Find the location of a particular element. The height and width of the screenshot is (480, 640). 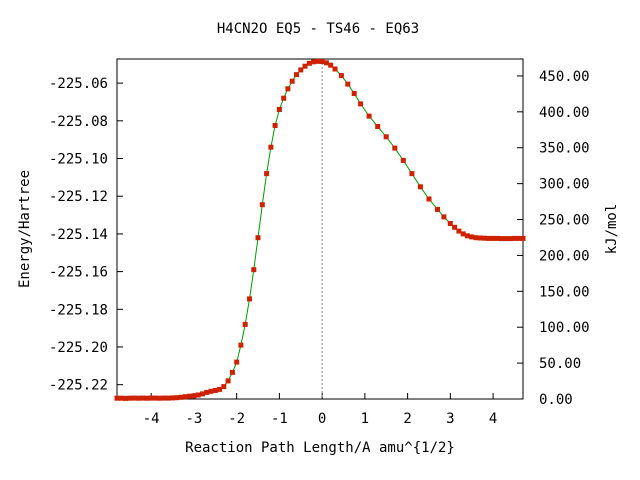

left-y-tick-label: -225.22 is located at coordinates (78, 386).